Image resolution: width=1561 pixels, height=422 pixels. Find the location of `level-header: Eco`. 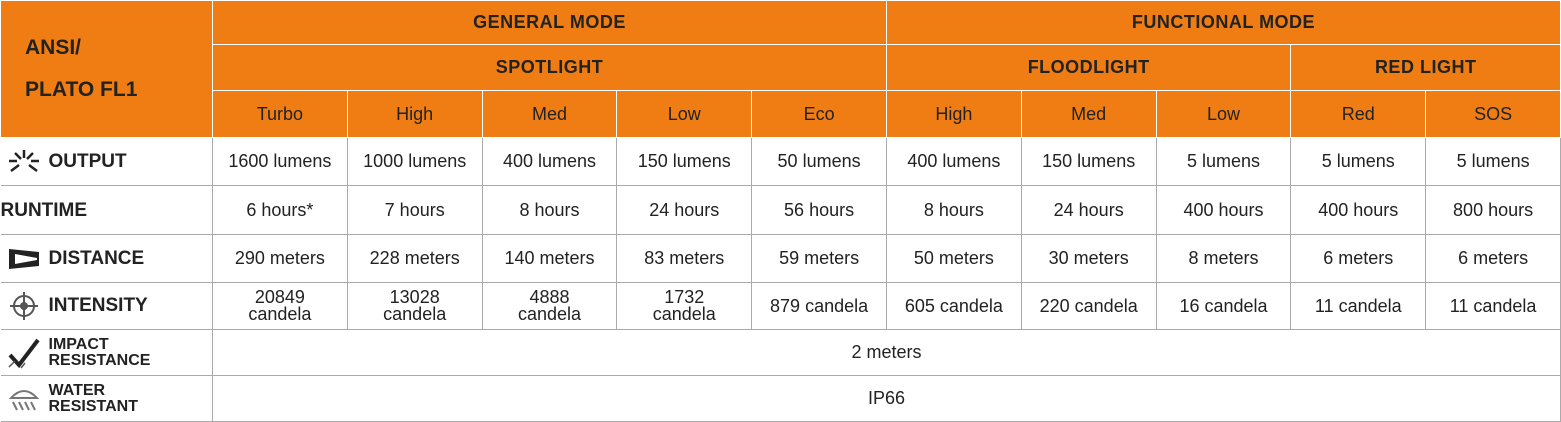

level-header: Eco is located at coordinates (819, 114).